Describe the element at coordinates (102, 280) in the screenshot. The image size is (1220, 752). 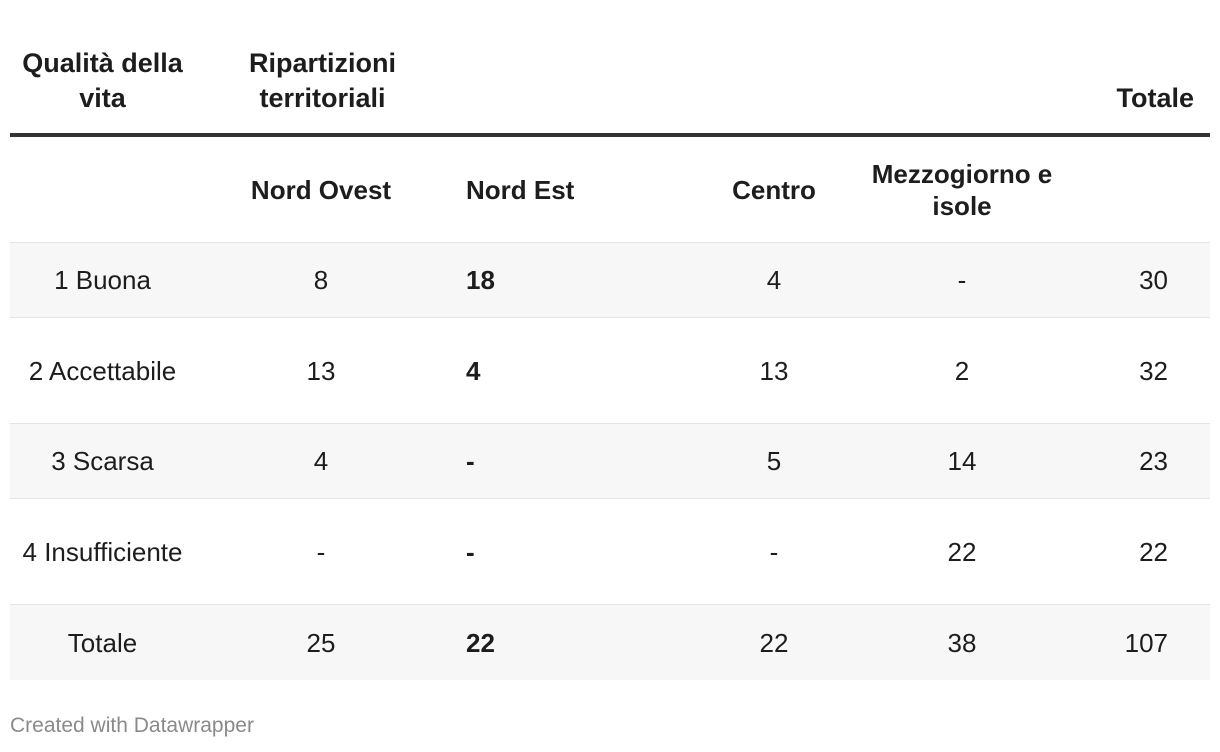
I see `row-label: 1 Buona` at that location.